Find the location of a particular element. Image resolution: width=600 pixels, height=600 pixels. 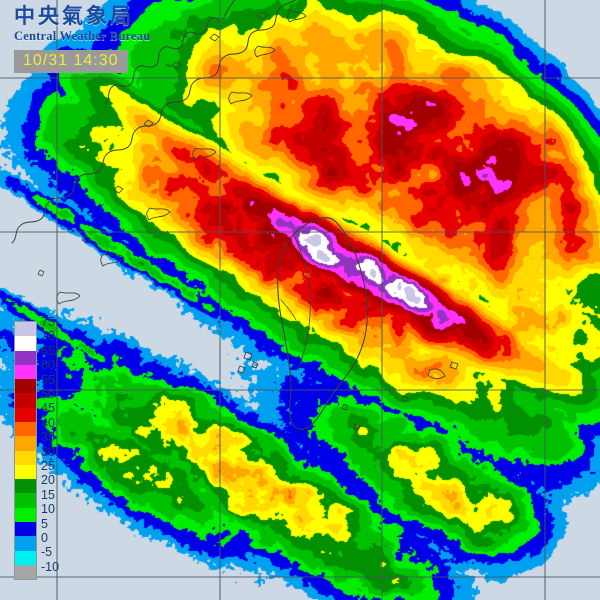

legend-label-40: 40 is located at coordinates (48, 422).